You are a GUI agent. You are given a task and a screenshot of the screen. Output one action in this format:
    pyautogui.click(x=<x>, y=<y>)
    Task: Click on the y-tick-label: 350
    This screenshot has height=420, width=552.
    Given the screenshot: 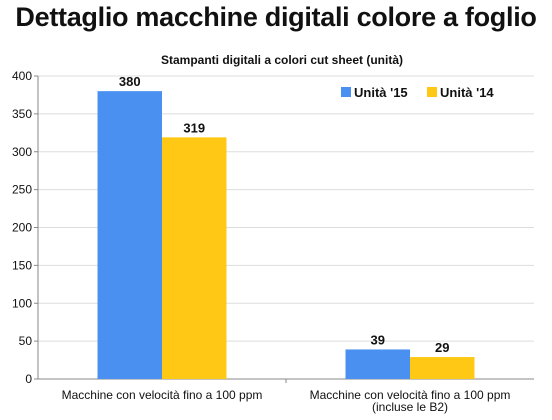 What is the action you would take?
    pyautogui.click(x=22, y=114)
    